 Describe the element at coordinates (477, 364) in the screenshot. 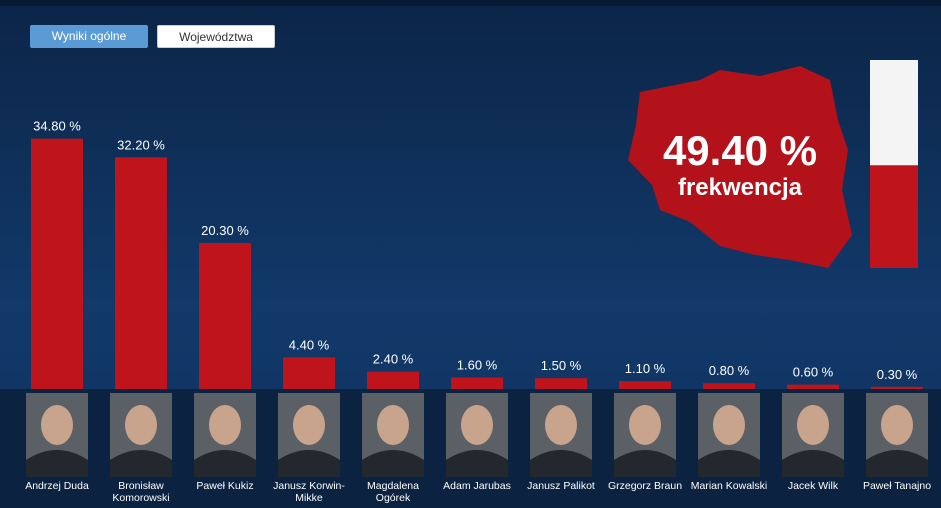

I see `value-label: 1.60 %` at that location.